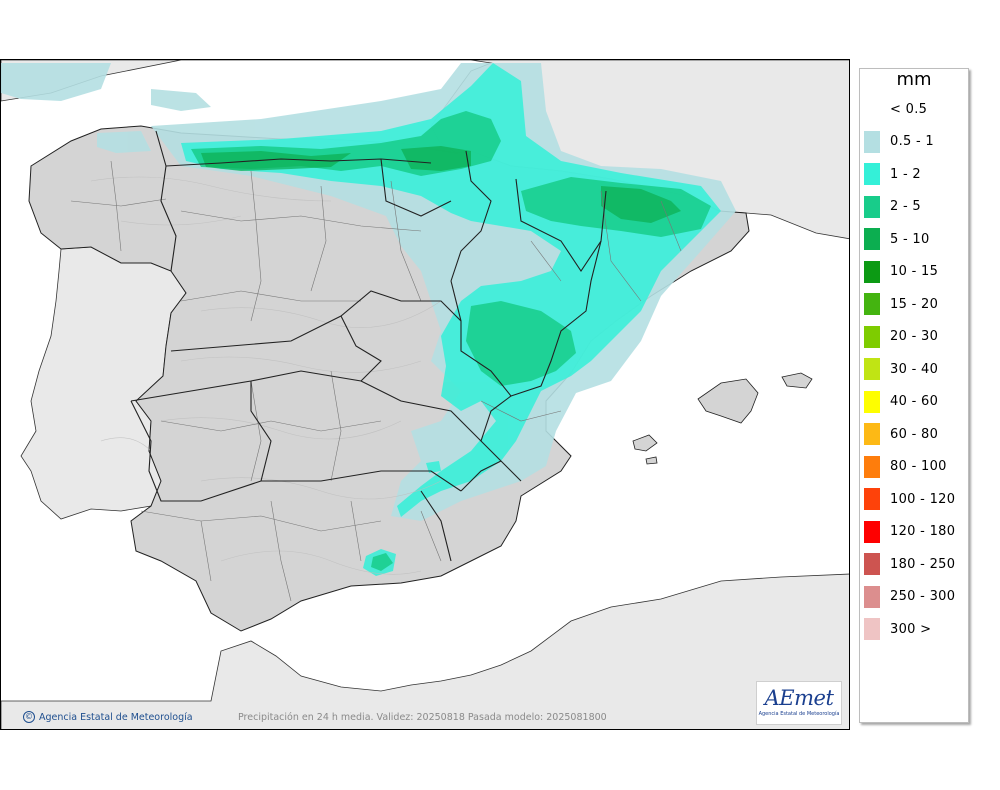  I want to click on aemet-logo: AEmet Agencia Estatal de Meteorología, so click(799, 703).